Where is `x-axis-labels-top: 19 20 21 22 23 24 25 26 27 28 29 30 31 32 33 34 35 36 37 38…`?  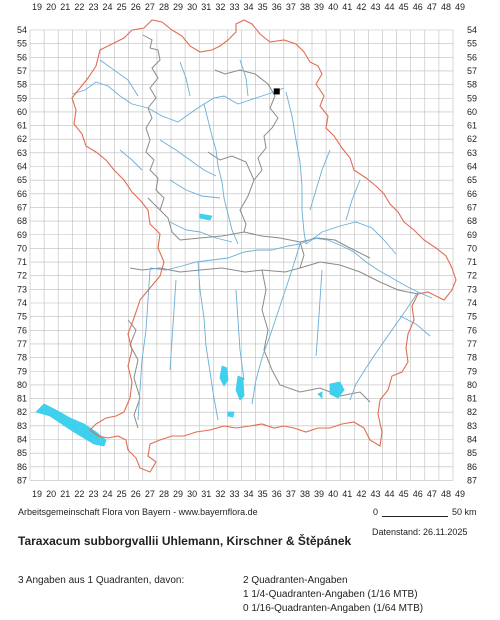 x-axis-labels-top: 19 20 21 22 23 24 25 26 27 28 29 30 31 32 33 34 35 36 37 38… is located at coordinates (248, 7).